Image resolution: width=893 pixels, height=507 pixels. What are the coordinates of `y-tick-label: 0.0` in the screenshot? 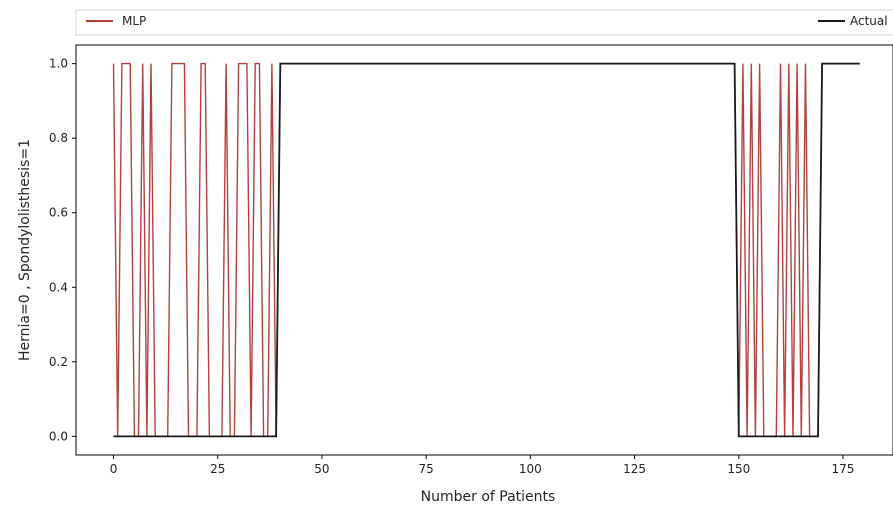 It's located at (58, 436).